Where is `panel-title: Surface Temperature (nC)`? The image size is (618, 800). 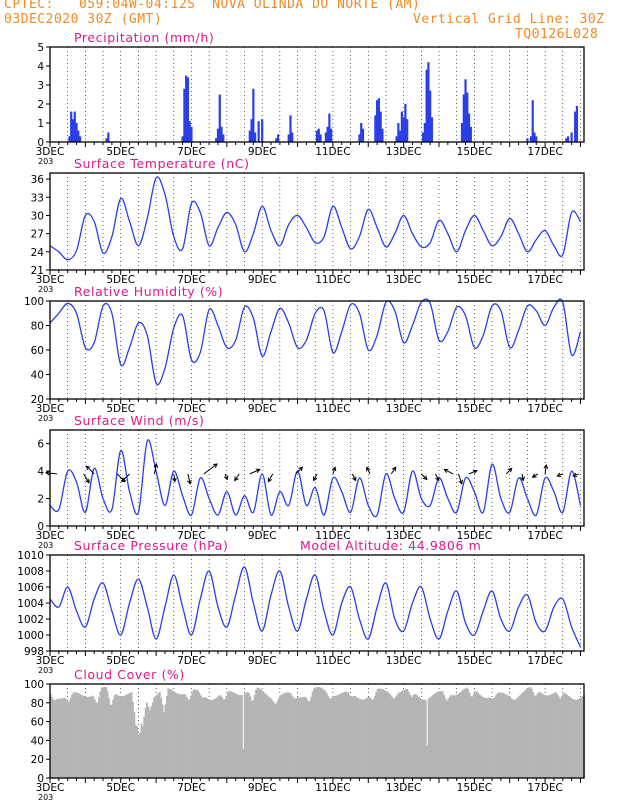
panel-title: Surface Temperature (nC) is located at coordinates (162, 163).